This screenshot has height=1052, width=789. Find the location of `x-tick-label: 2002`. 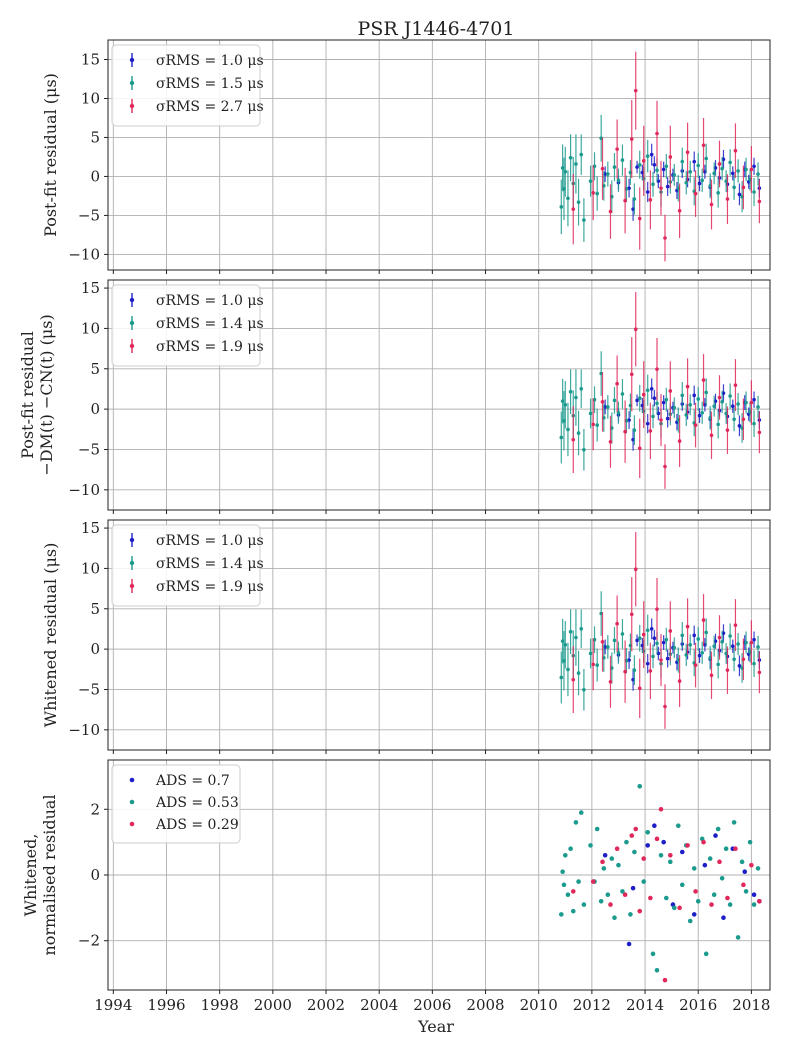

x-tick-label: 2002 is located at coordinates (326, 1005).